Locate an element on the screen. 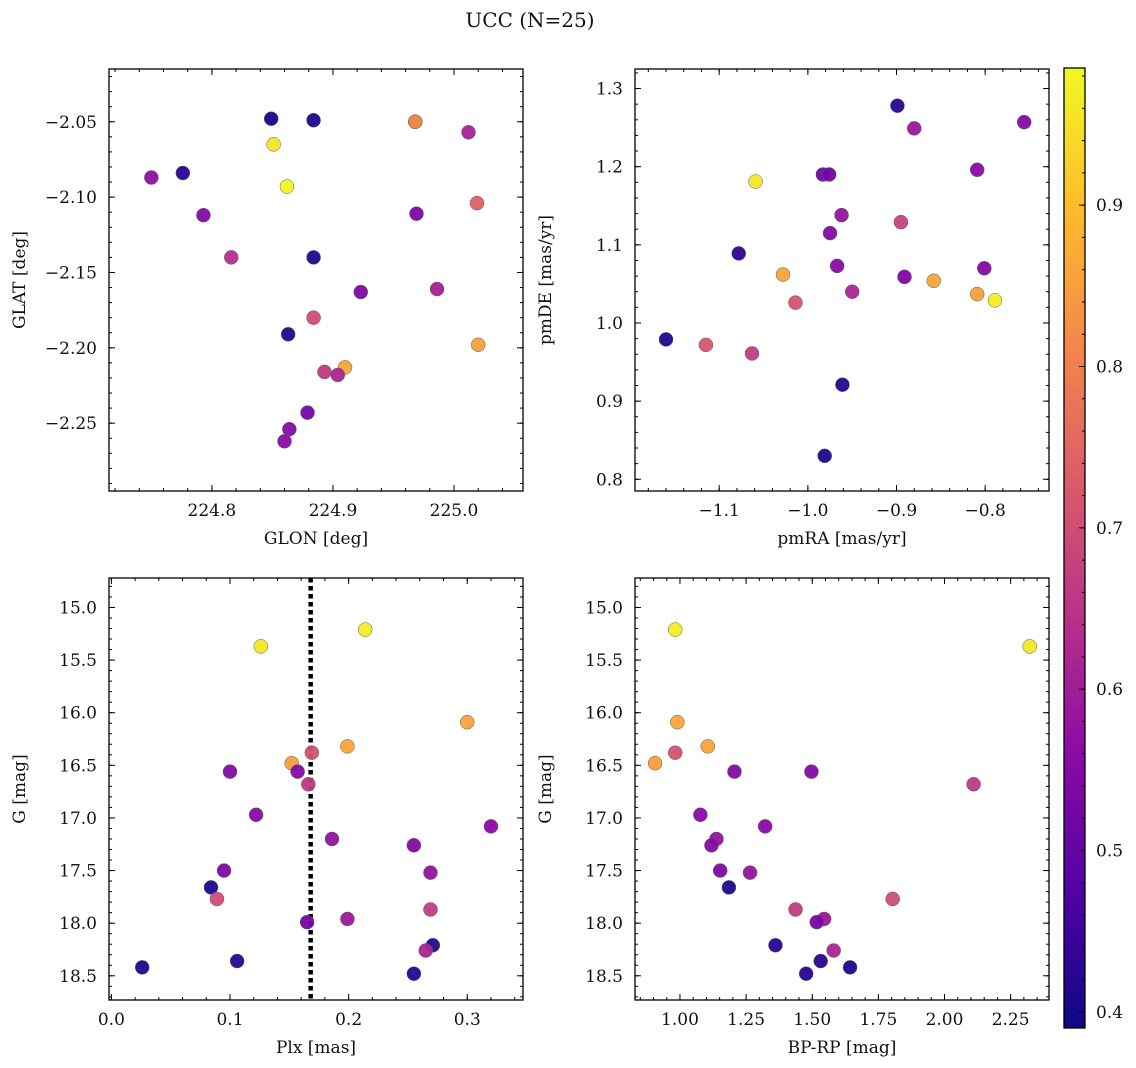 Image resolution: width=1136 pixels, height=1068 pixels. y-tick-label: 1.3 is located at coordinates (609, 90).